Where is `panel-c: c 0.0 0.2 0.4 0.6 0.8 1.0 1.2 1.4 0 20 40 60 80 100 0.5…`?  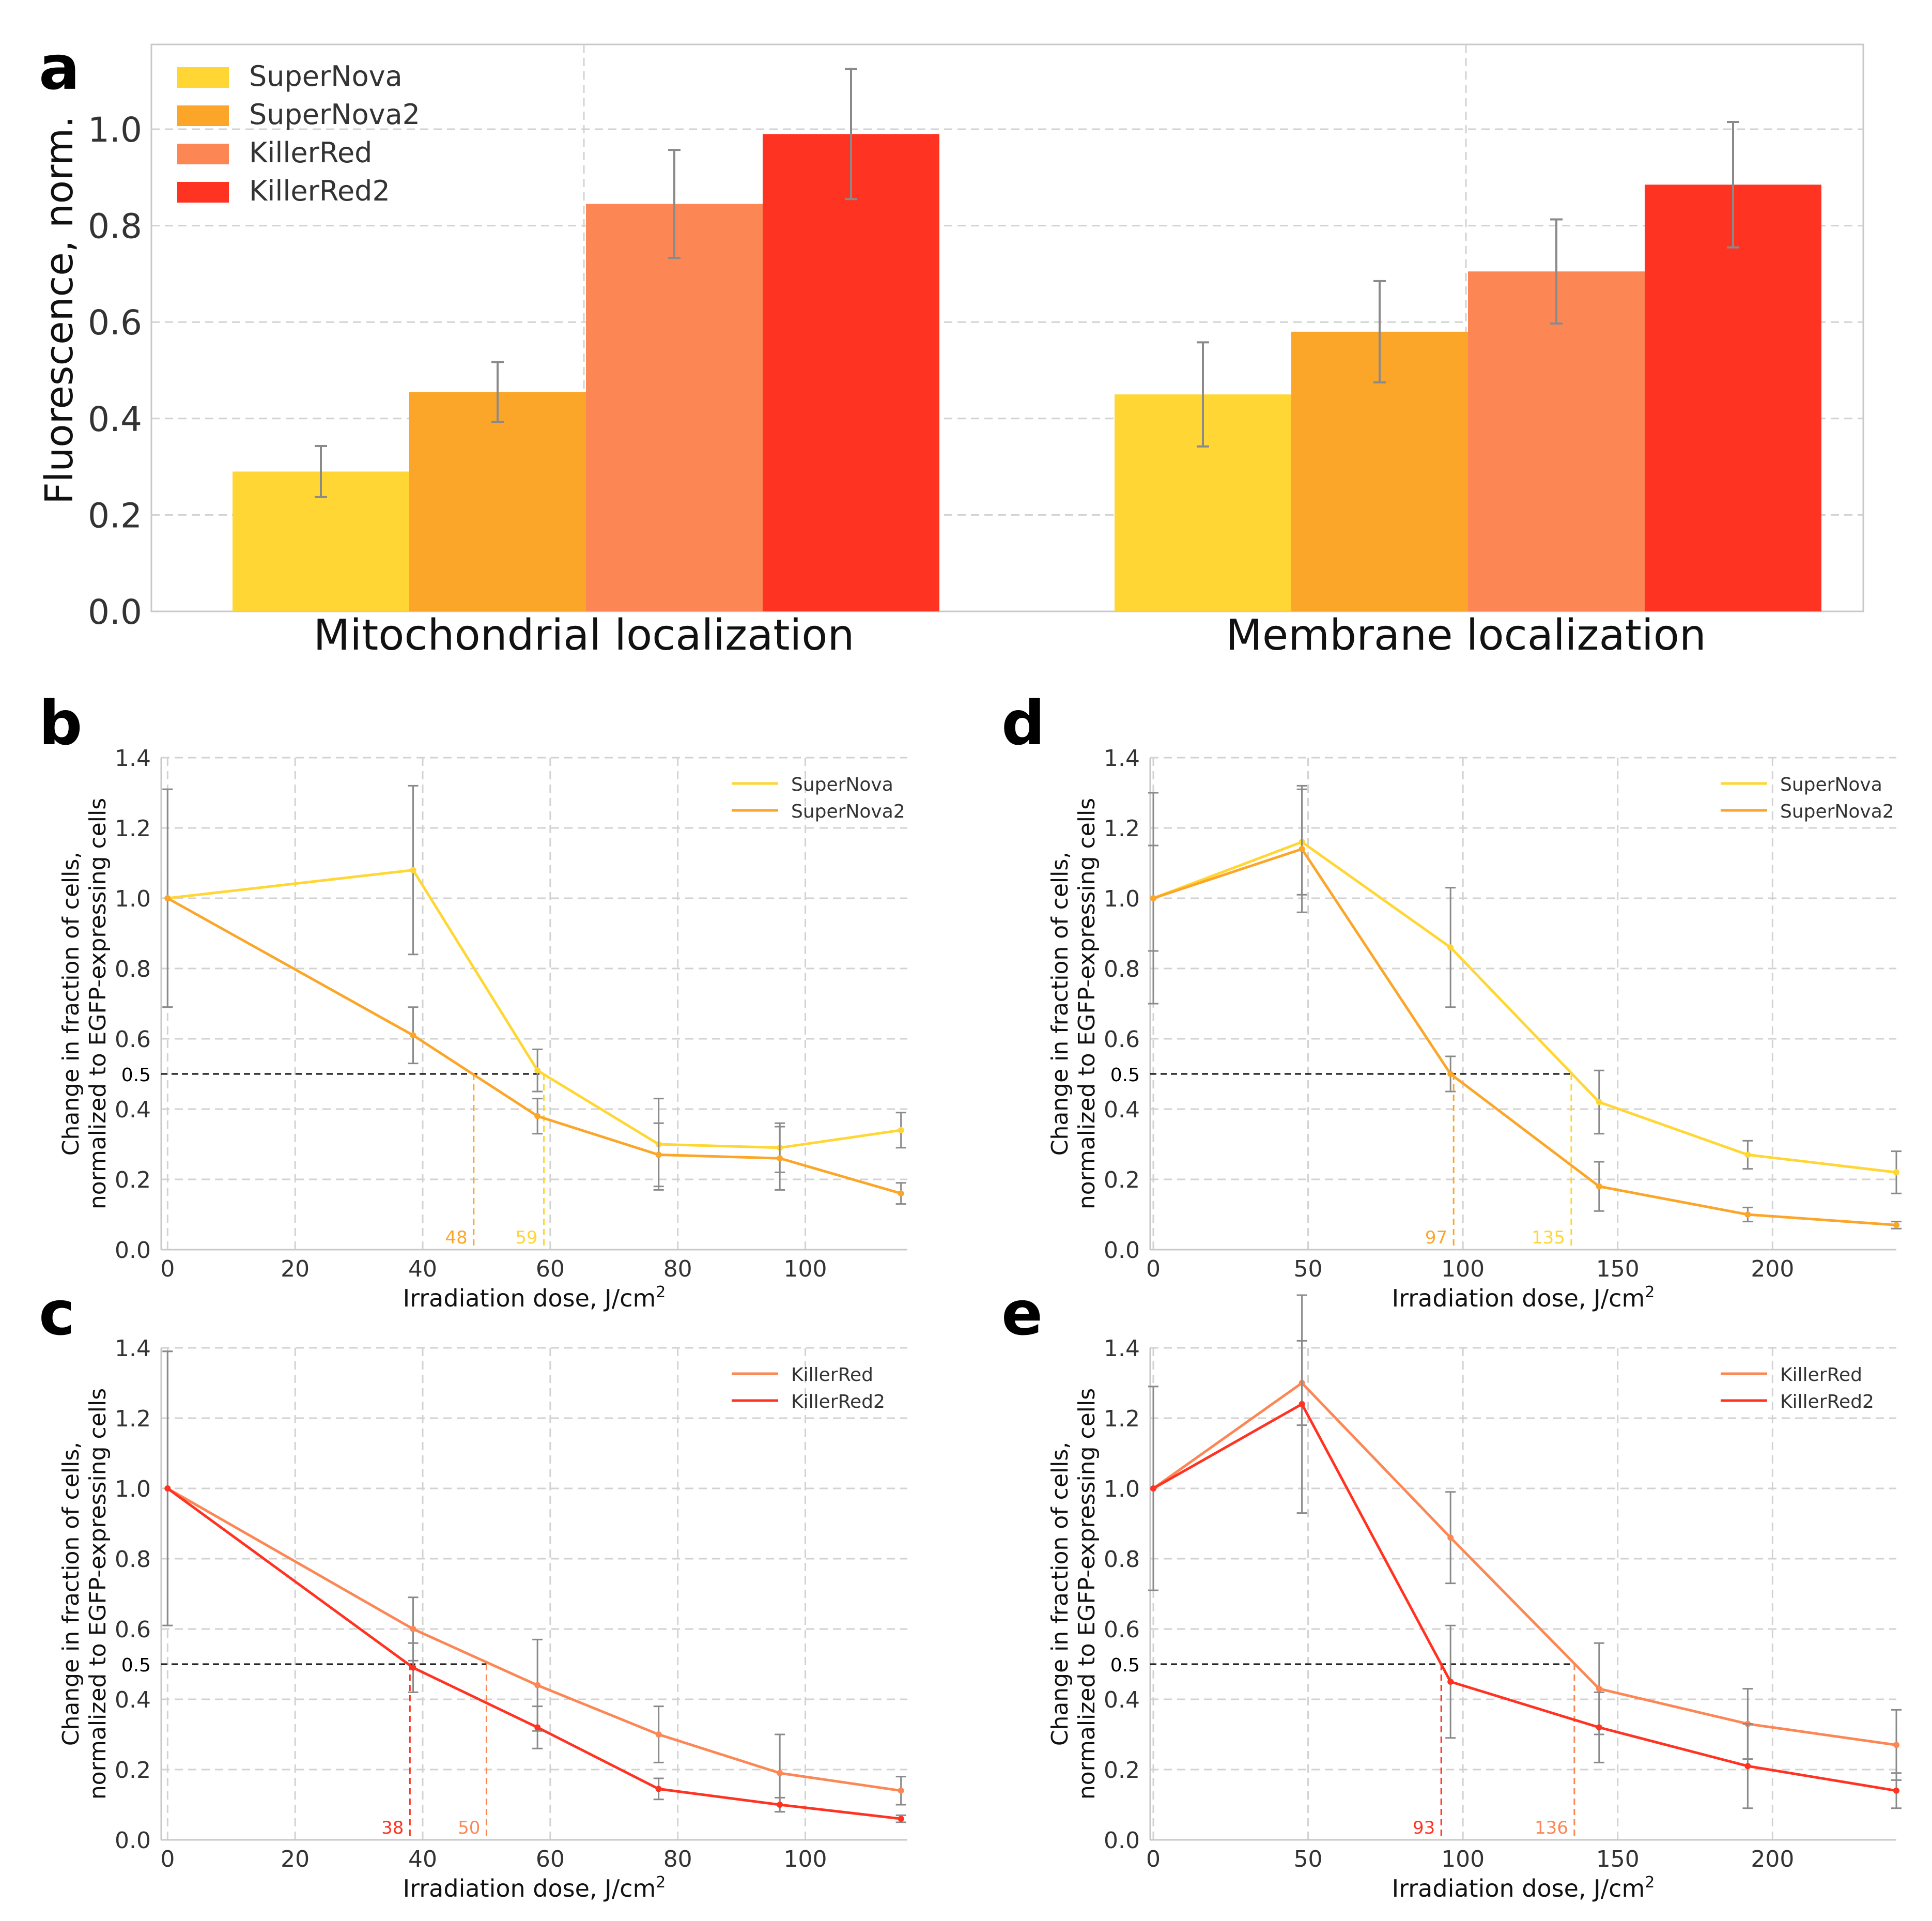
panel-c: c 0.0 0.2 0.4 0.6 0.8 1.0 1.2 1.4 0 20 40 60 80 100 0.5… is located at coordinates (473, 1590).